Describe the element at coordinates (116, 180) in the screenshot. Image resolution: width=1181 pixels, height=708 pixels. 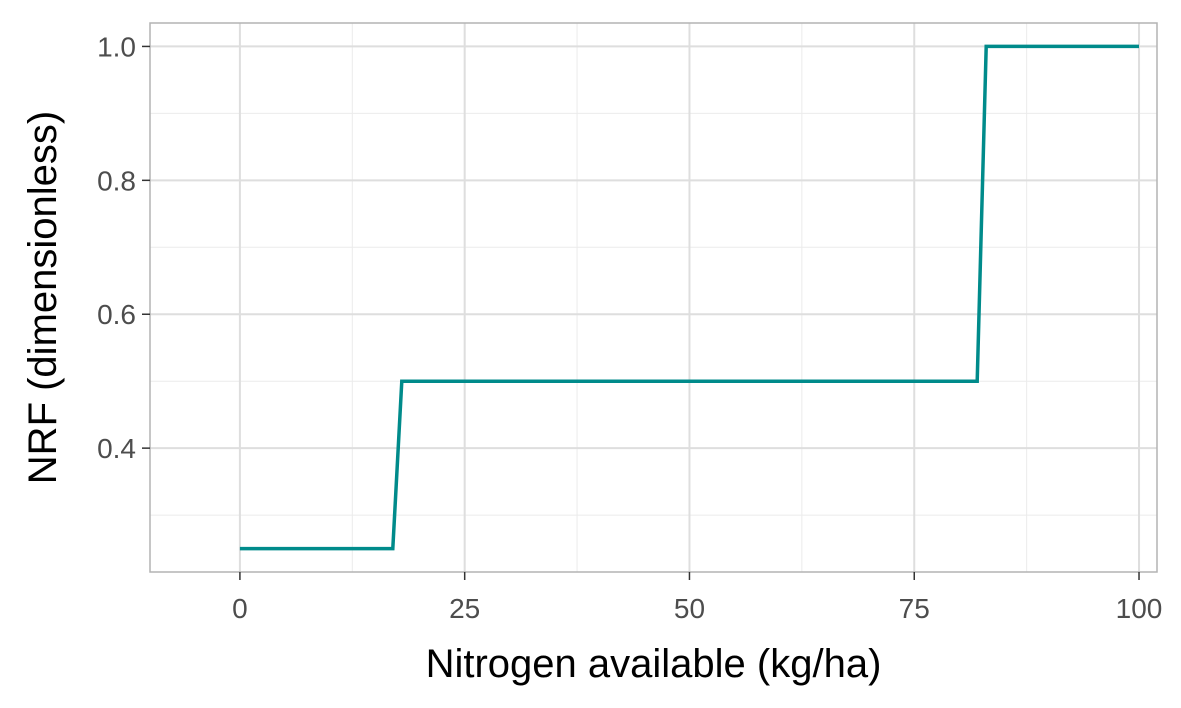
I see `y-tick-label: 0.8` at that location.